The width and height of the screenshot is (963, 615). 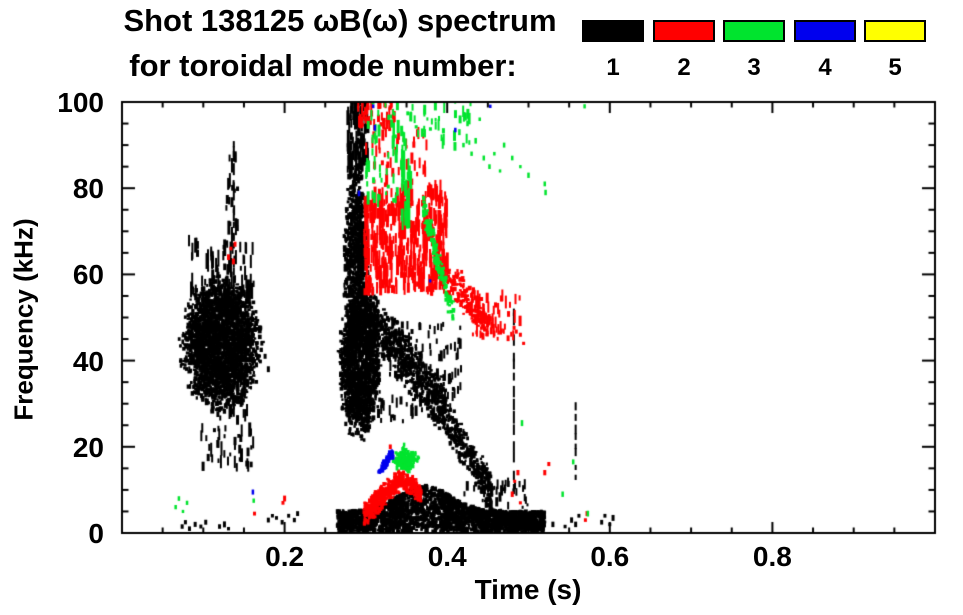 I want to click on y-tick-80: 80, so click(x=88, y=189).